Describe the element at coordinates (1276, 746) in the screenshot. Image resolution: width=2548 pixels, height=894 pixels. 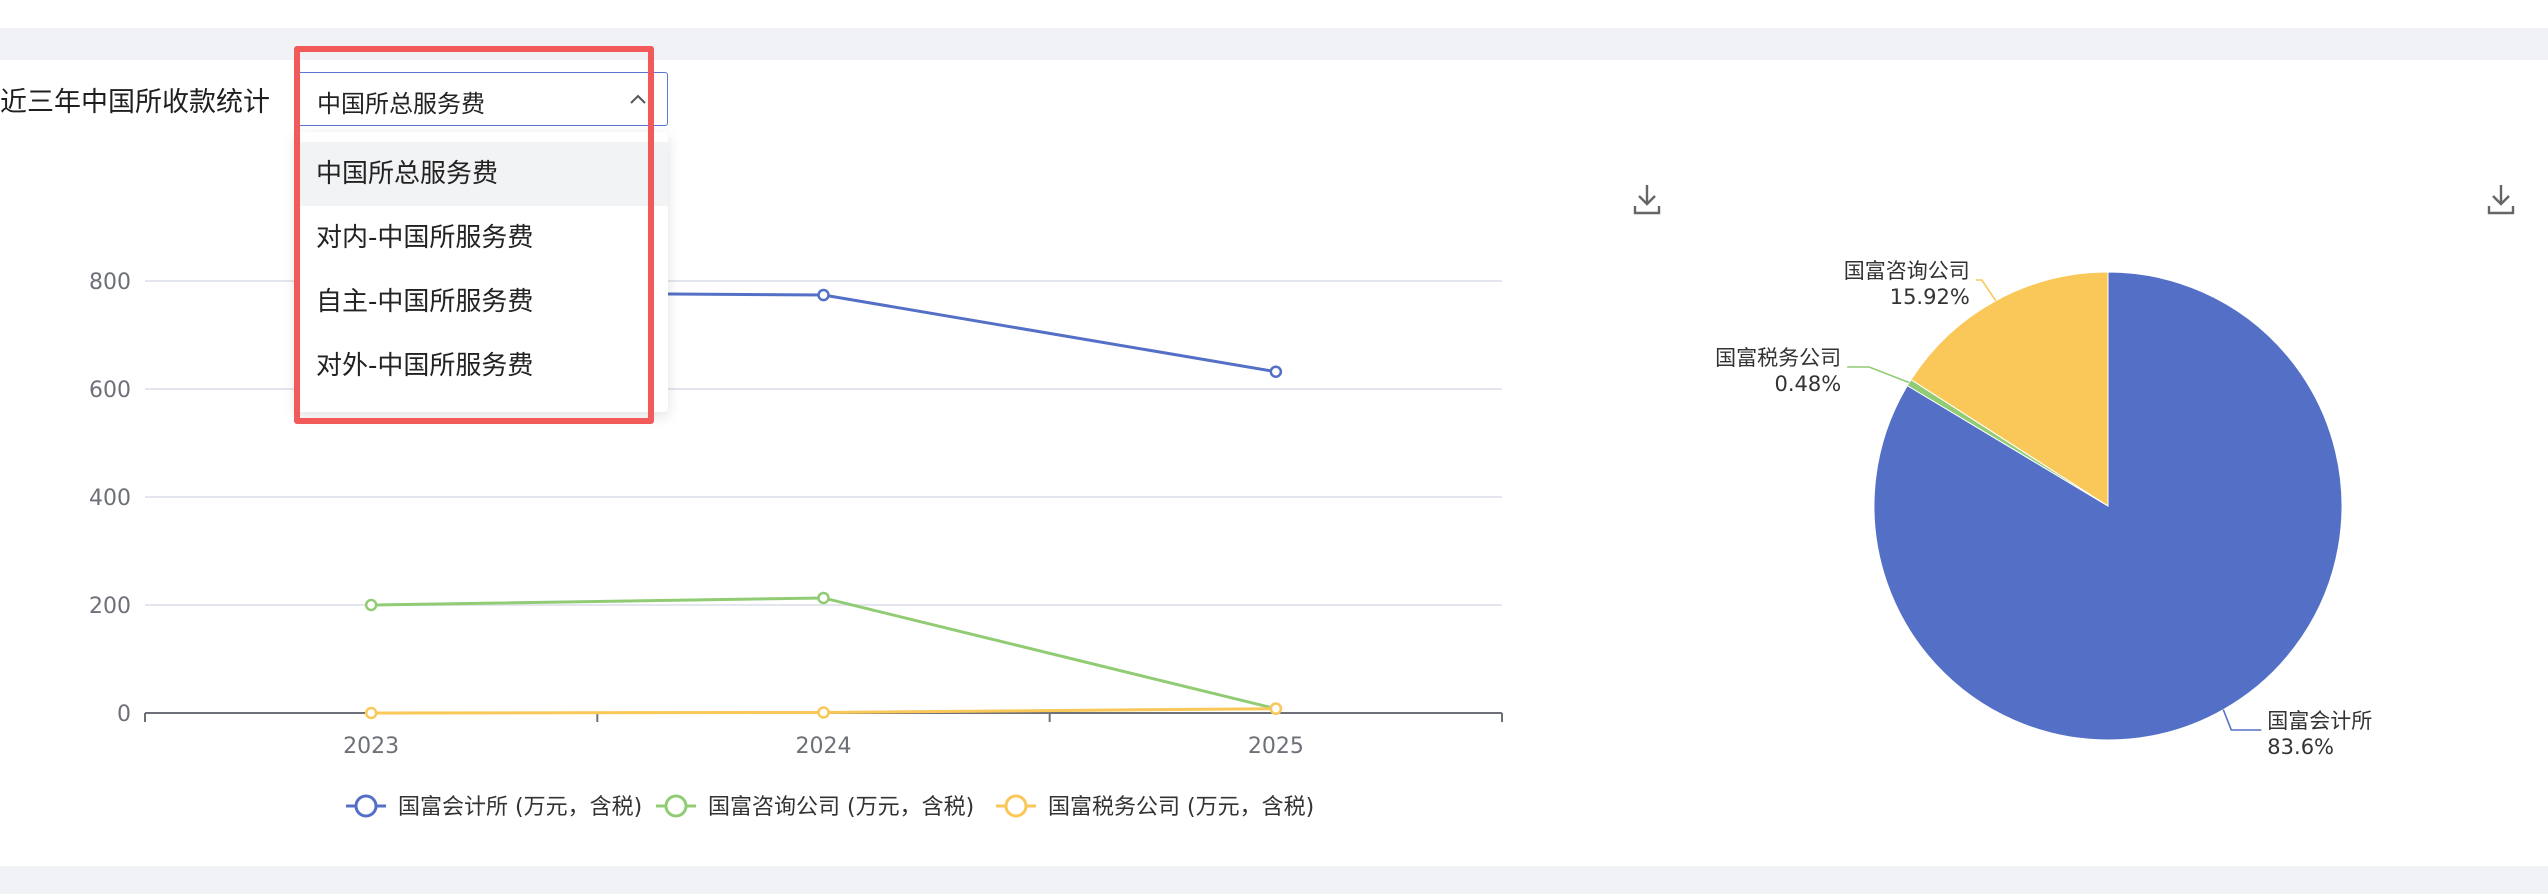
I see `x-tick-label: 2025` at that location.